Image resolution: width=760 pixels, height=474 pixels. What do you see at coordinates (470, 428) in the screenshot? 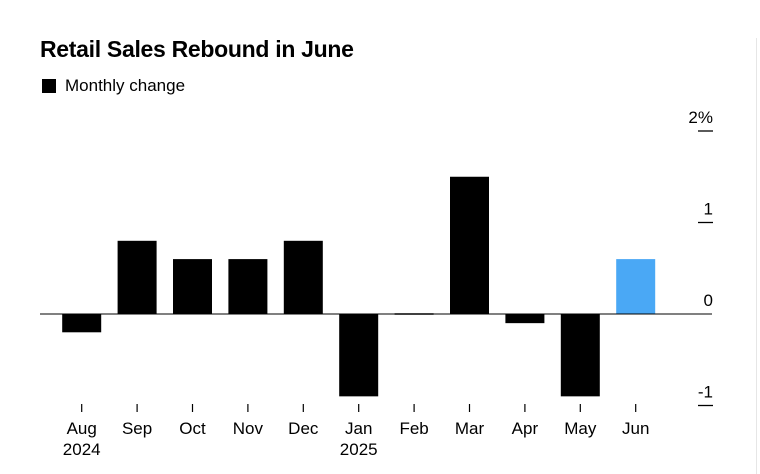
I see `x-tick-label: Mar` at bounding box center [470, 428].